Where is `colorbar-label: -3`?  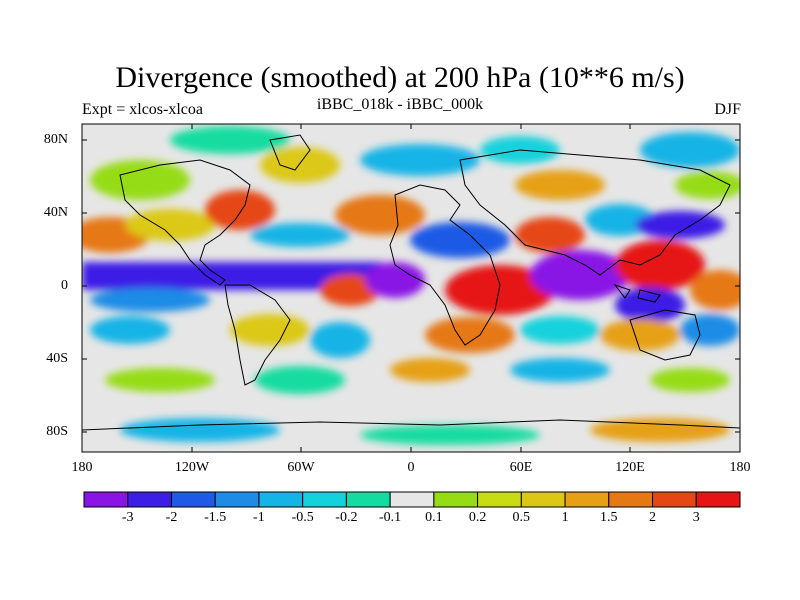
colorbar-label: -3 is located at coordinates (127, 517).